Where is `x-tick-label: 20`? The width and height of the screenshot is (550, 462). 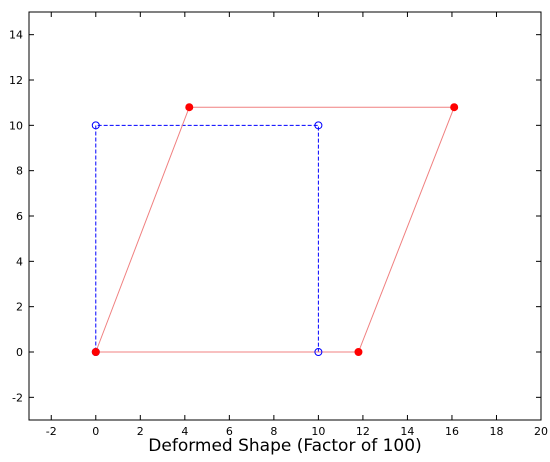 x-tick-label: 20 is located at coordinates (541, 431).